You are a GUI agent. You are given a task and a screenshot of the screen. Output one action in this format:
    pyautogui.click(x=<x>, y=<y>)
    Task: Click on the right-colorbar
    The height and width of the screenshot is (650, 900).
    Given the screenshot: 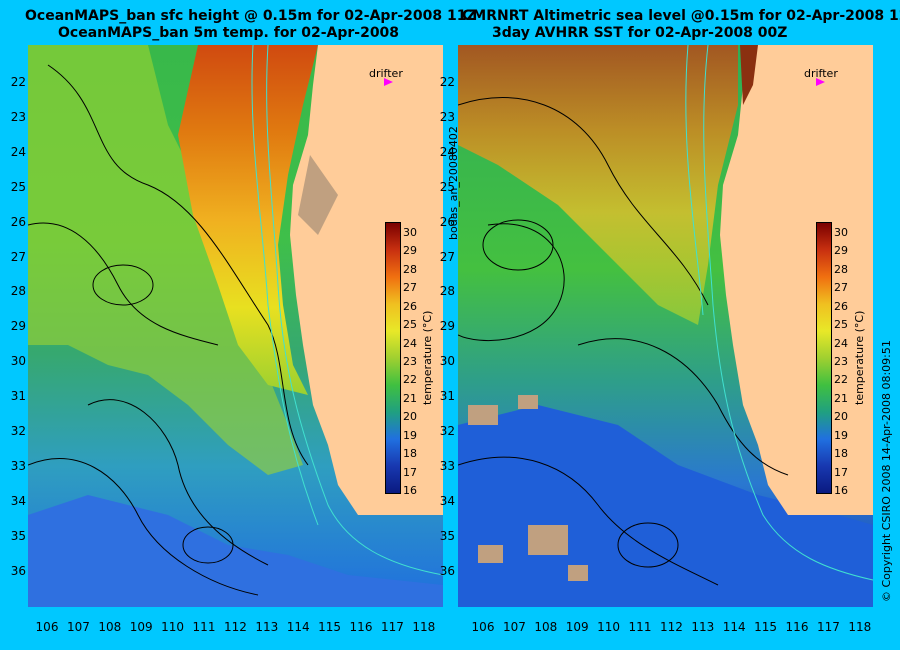 What is the action you would take?
    pyautogui.click(x=824, y=358)
    